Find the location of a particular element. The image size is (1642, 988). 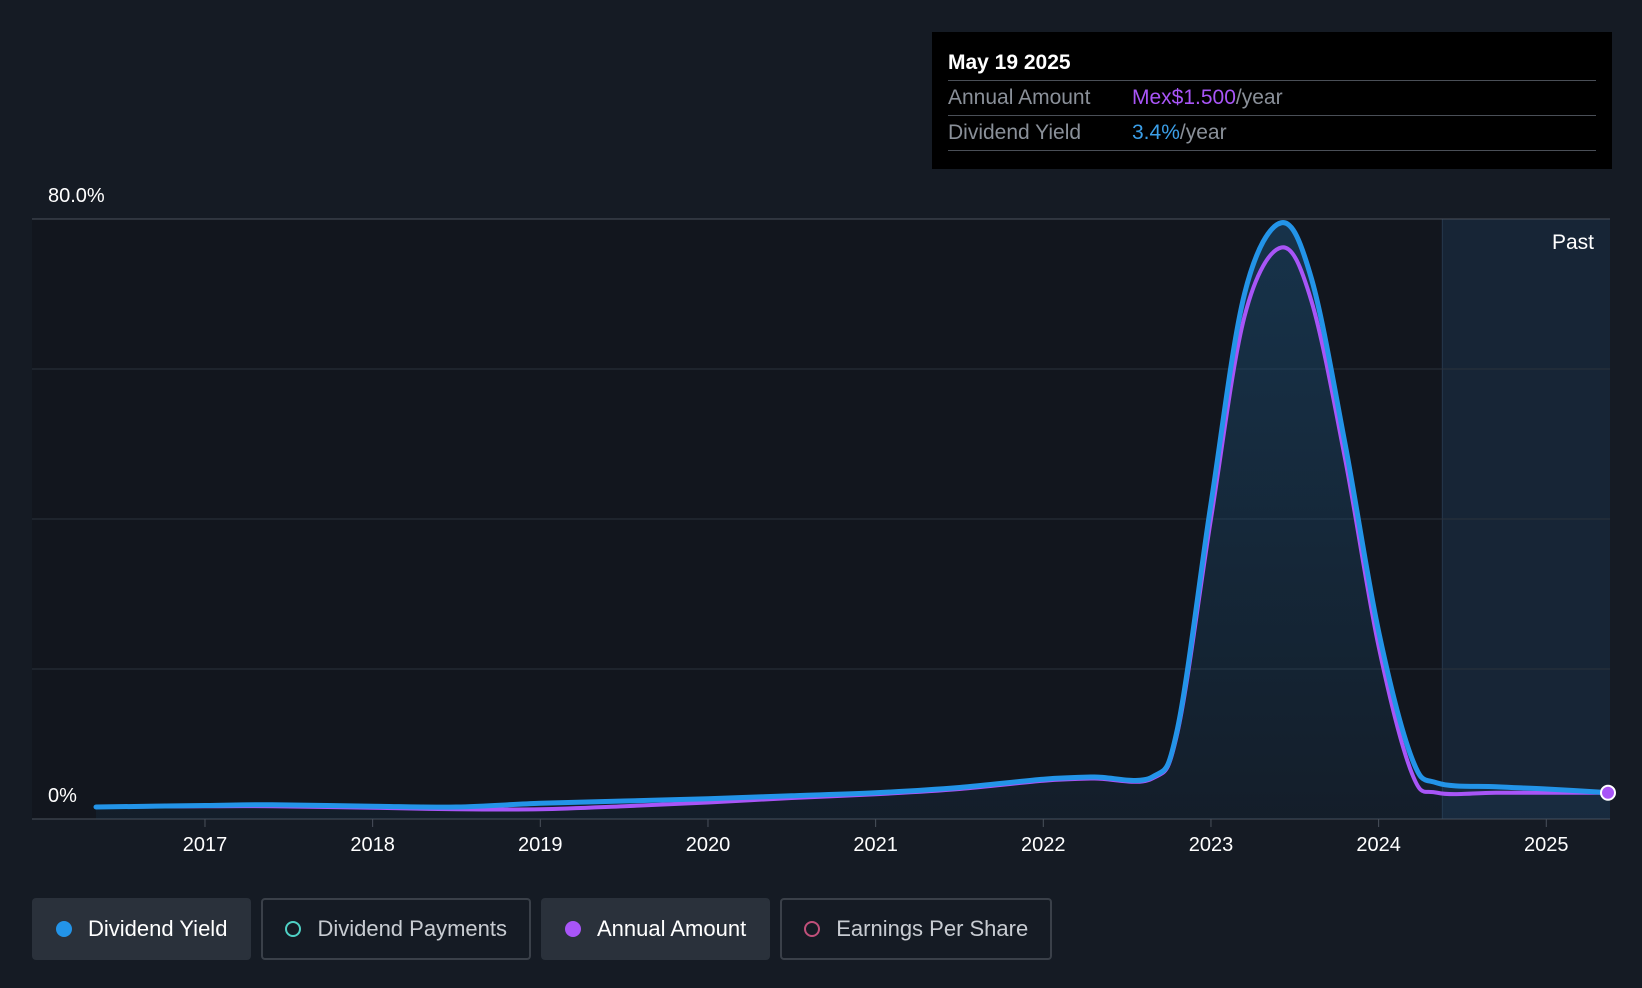

x-tick-label: 2025 is located at coordinates (1546, 845).